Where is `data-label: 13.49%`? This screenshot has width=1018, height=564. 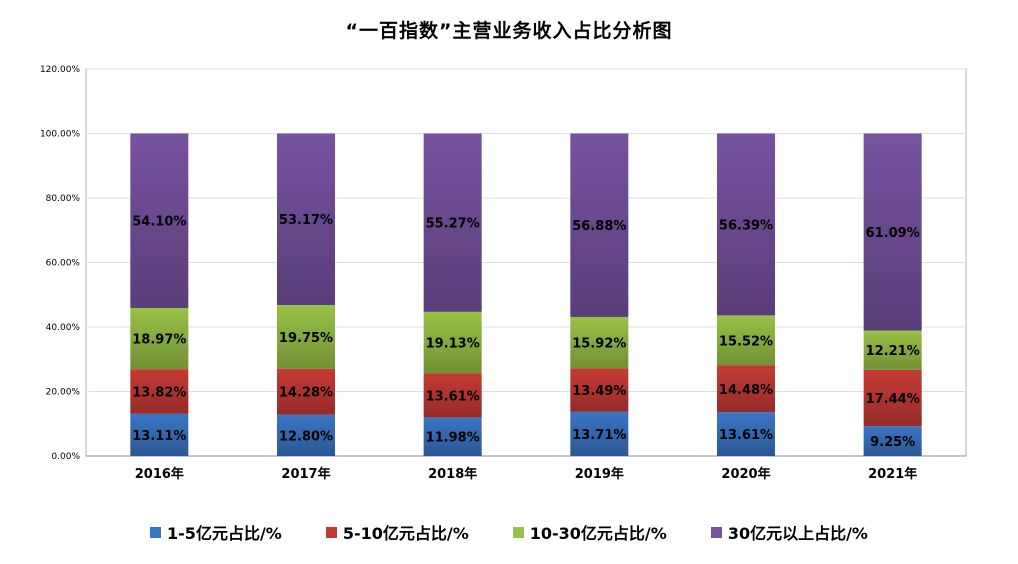
data-label: 13.49% is located at coordinates (599, 391).